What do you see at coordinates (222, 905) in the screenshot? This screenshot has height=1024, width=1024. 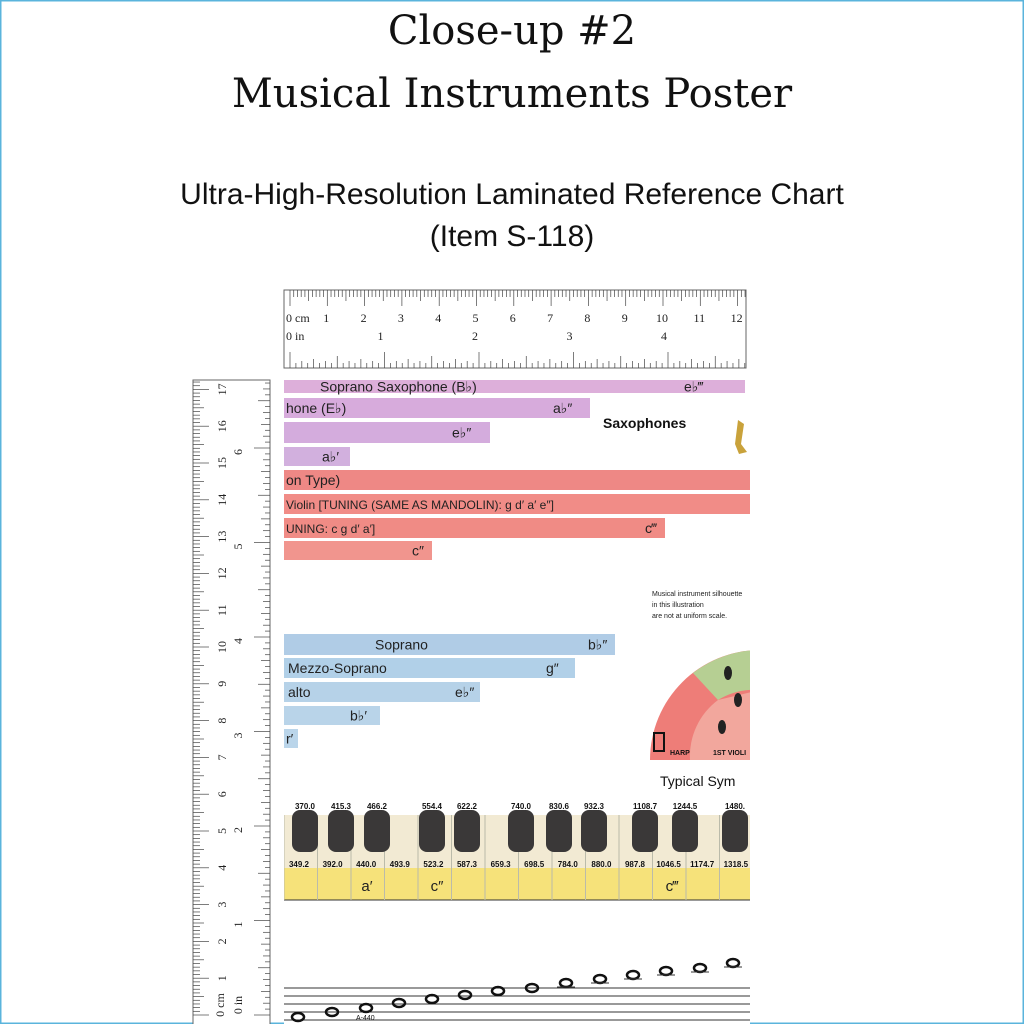 I see `ruler-cm-label: 3` at bounding box center [222, 905].